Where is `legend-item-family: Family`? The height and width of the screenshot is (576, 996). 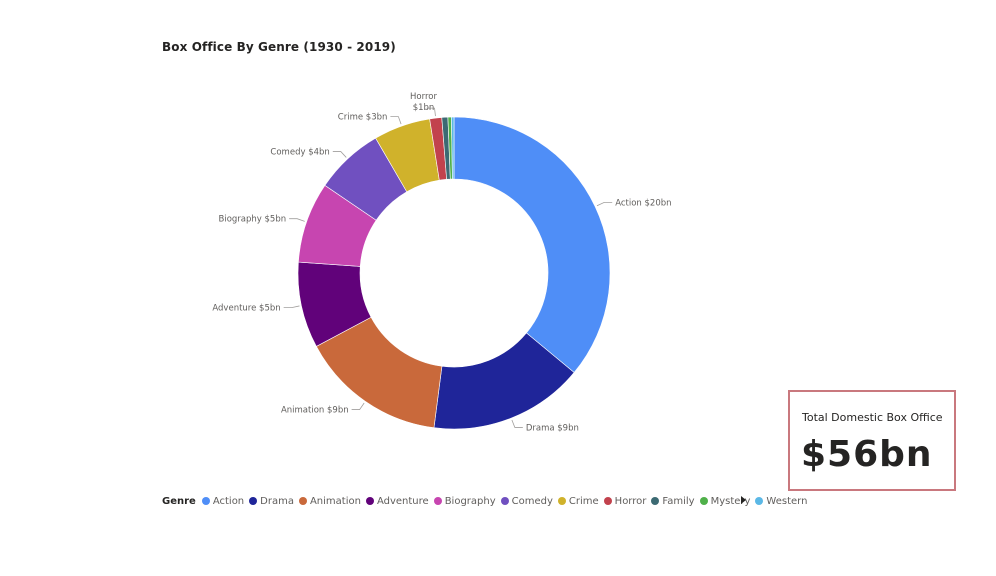
legend-item-family: Family is located at coordinates (673, 501).